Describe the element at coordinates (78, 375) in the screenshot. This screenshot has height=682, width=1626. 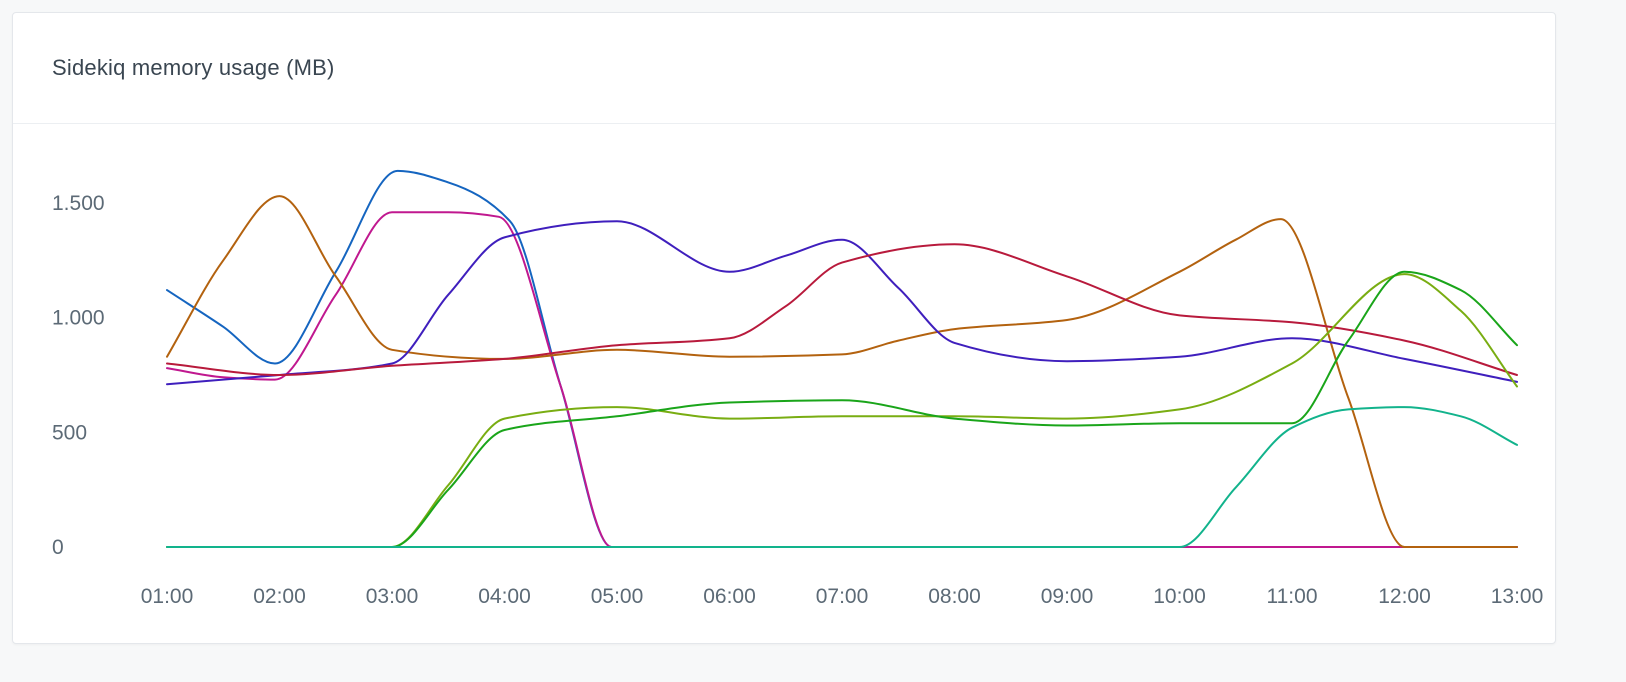
I see `y-axis-ticks: 0 500 1.000 1.500` at that location.